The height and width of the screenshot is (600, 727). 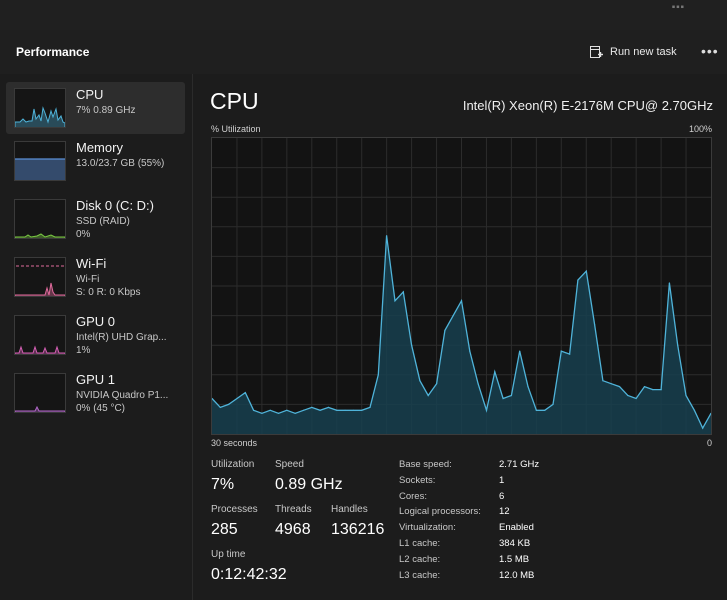 I want to click on sidebar-item-gpu-1: GPU 1 NVIDIA Quadro P1... 0% (45 °C), so click(x=95, y=393).